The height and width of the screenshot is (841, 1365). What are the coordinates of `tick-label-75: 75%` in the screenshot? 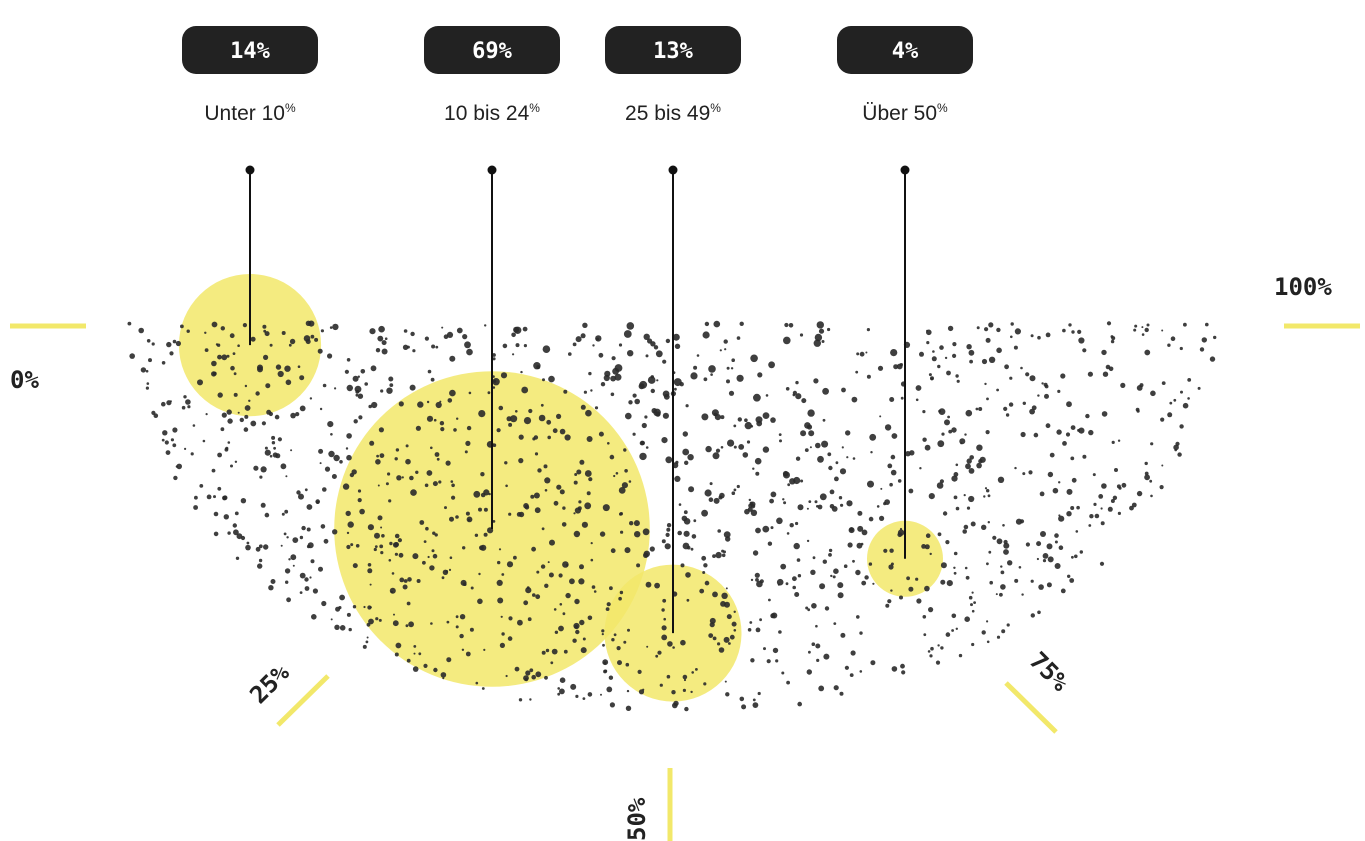 It's located at (1049, 671).